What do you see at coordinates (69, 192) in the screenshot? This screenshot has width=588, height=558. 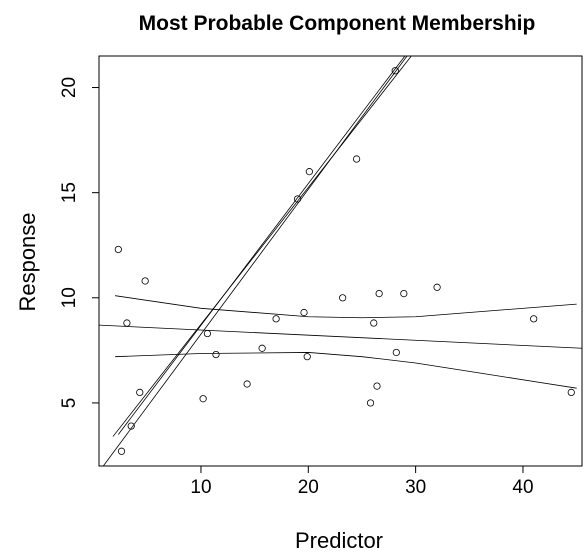 I see `y-tick-label: 15` at bounding box center [69, 192].